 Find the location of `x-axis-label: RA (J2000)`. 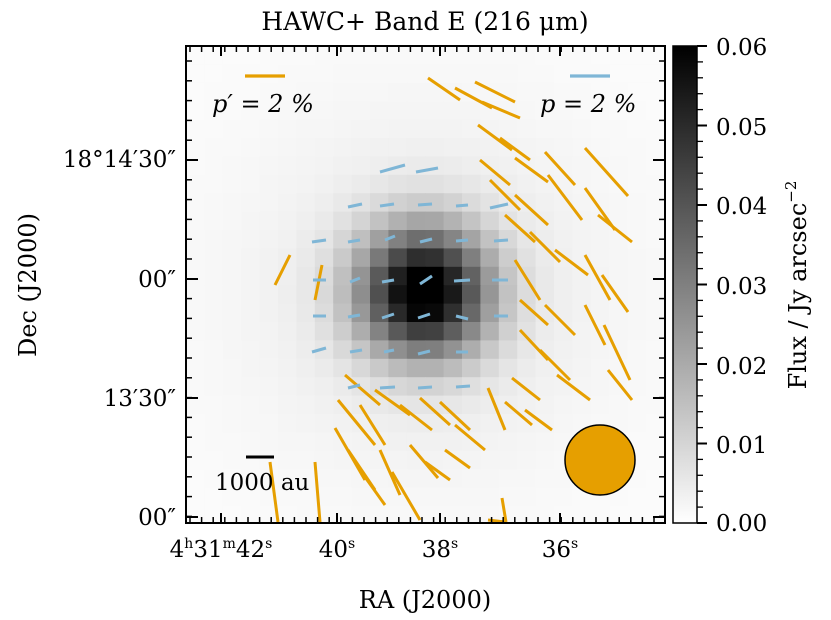

x-axis-label: RA (J2000) is located at coordinates (425, 600).